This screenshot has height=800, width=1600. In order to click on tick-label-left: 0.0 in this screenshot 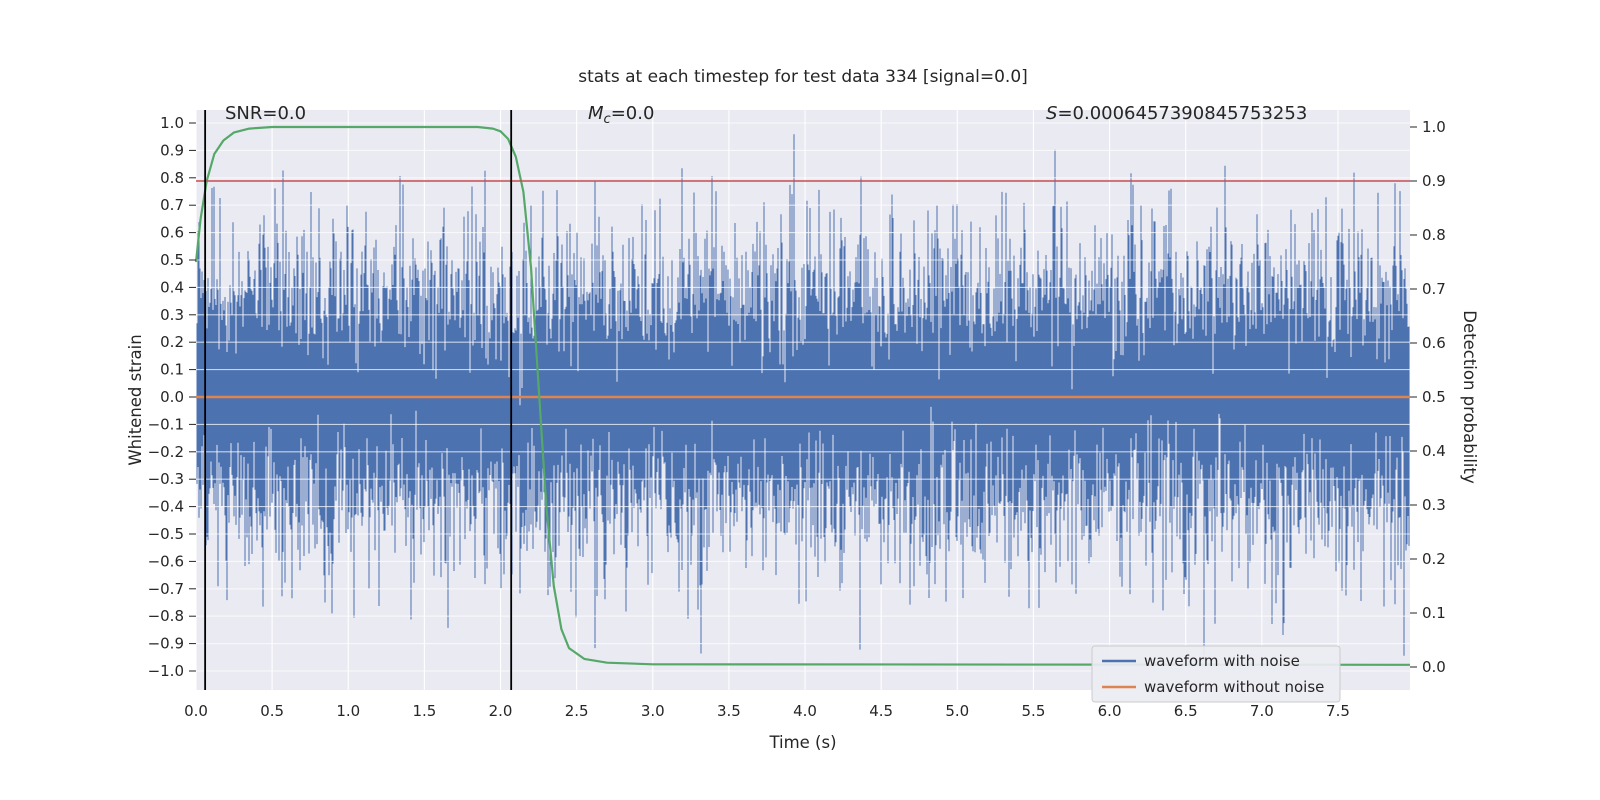, I will do `click(172, 397)`.